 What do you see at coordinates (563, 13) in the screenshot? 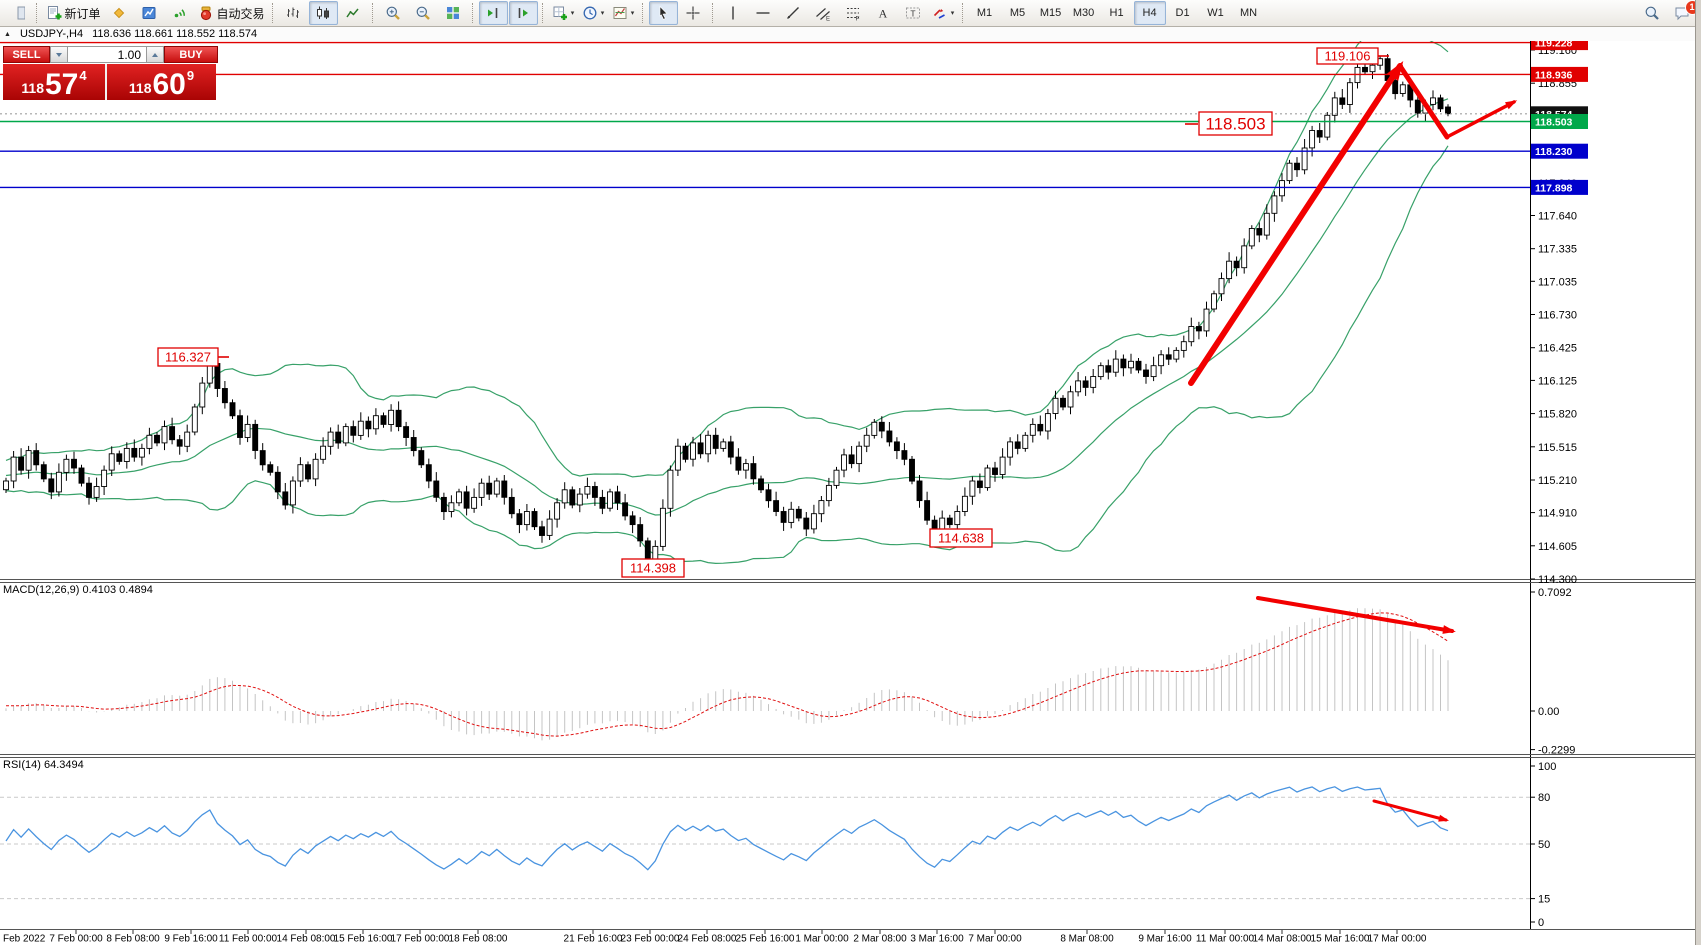
I see `indicators-button: ▾` at bounding box center [563, 13].